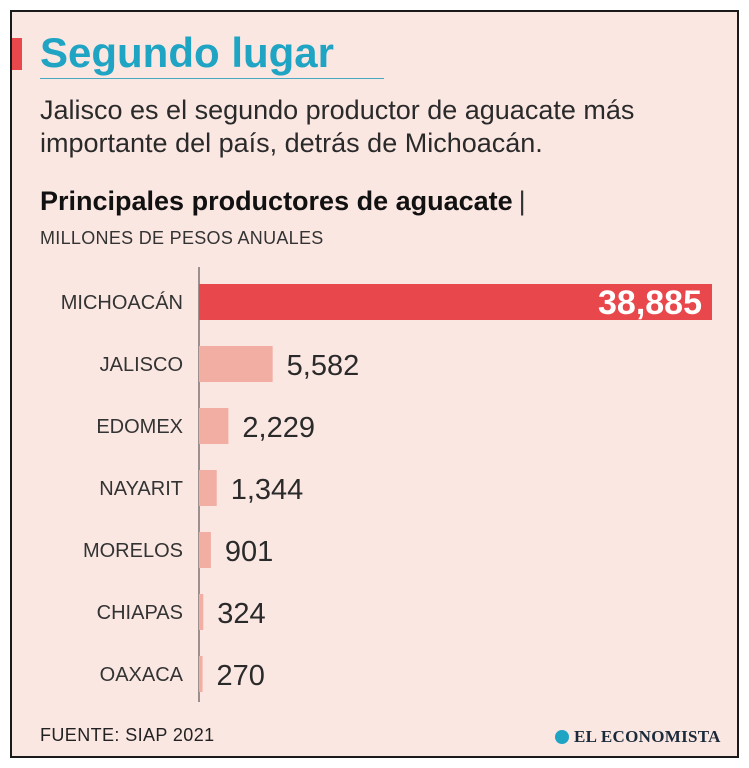 The image size is (749, 768). Describe the element at coordinates (141, 489) in the screenshot. I see `category-label-3: NAYARIT` at that location.